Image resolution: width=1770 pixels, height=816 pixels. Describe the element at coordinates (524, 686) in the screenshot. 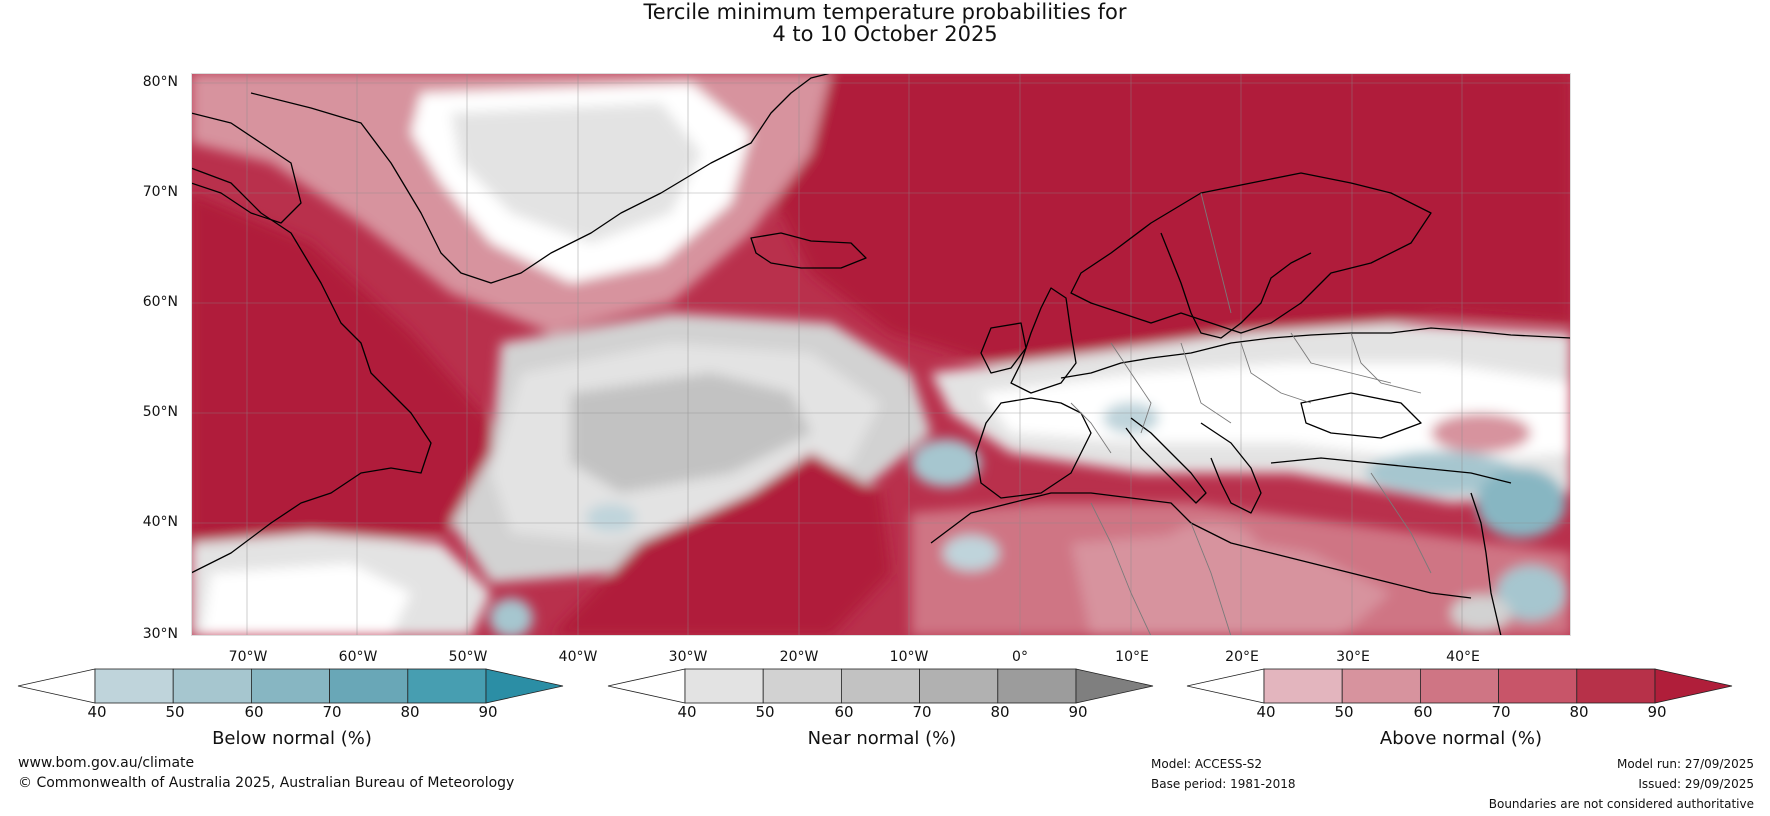

I see `below-colorbar-overflow` at that location.